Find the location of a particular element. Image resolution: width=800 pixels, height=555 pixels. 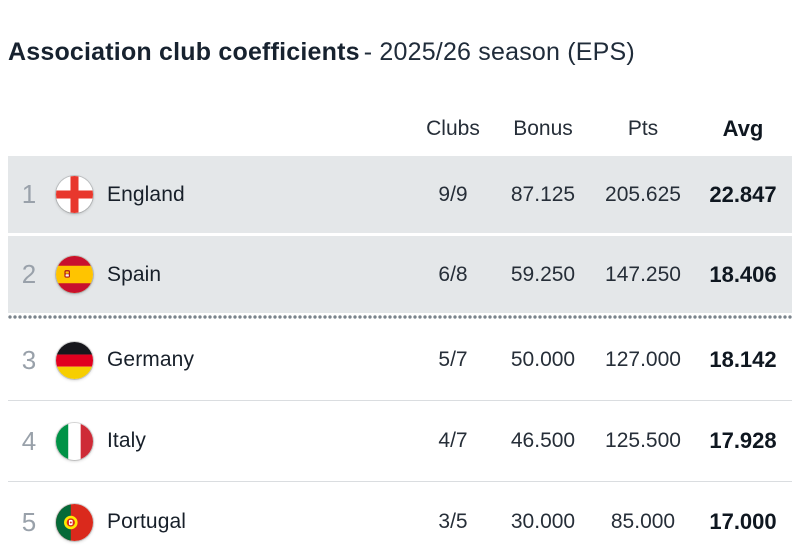

avg-value: 18.142 is located at coordinates (743, 359).